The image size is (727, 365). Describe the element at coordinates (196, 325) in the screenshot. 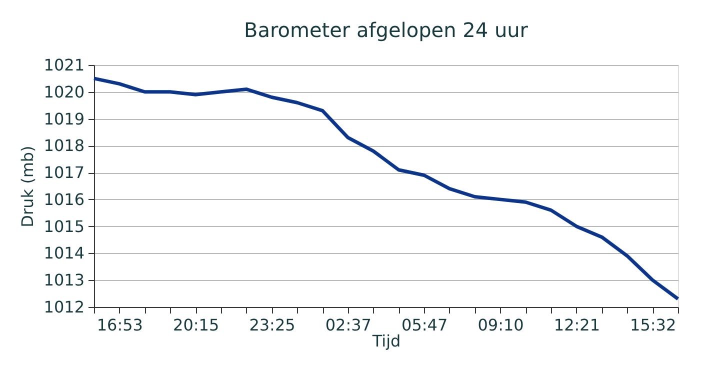

I see `x-tick-label: 20:15` at that location.